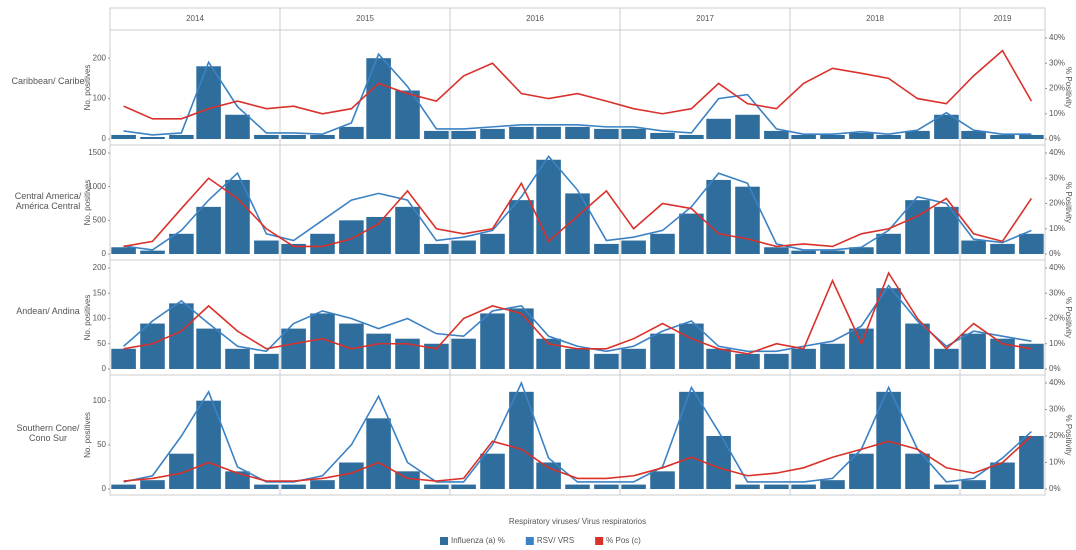 The width and height of the screenshot is (1076, 550). I want to click on year-label: 2015, so click(365, 18).